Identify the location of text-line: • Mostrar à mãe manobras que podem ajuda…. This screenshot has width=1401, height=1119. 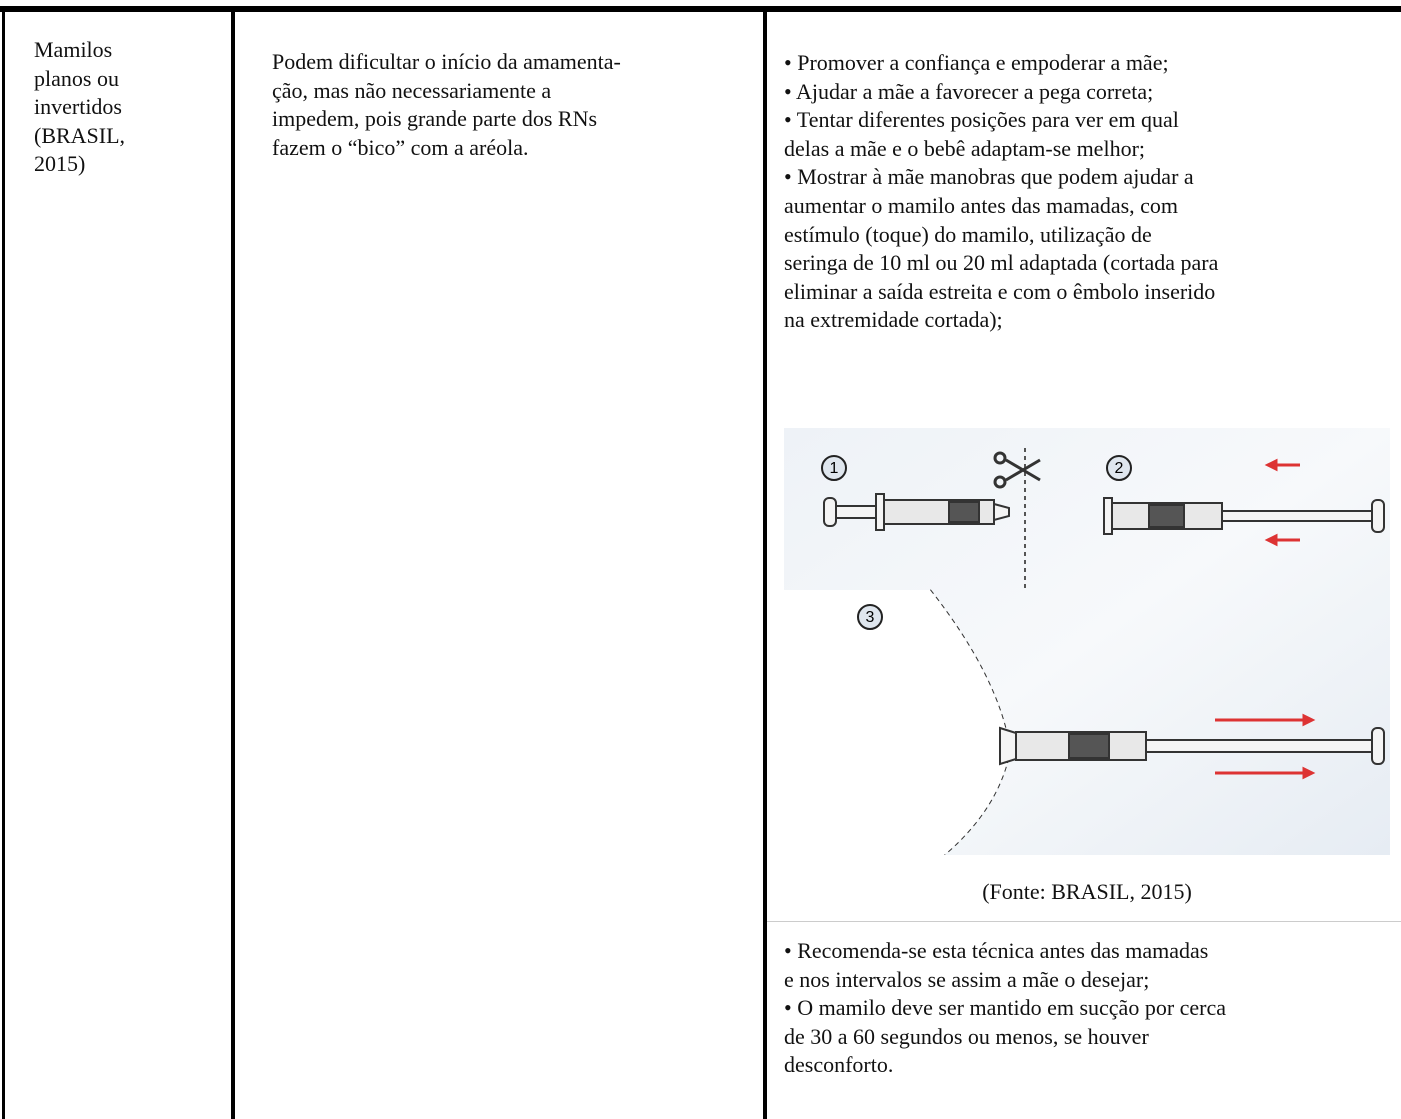
(989, 177).